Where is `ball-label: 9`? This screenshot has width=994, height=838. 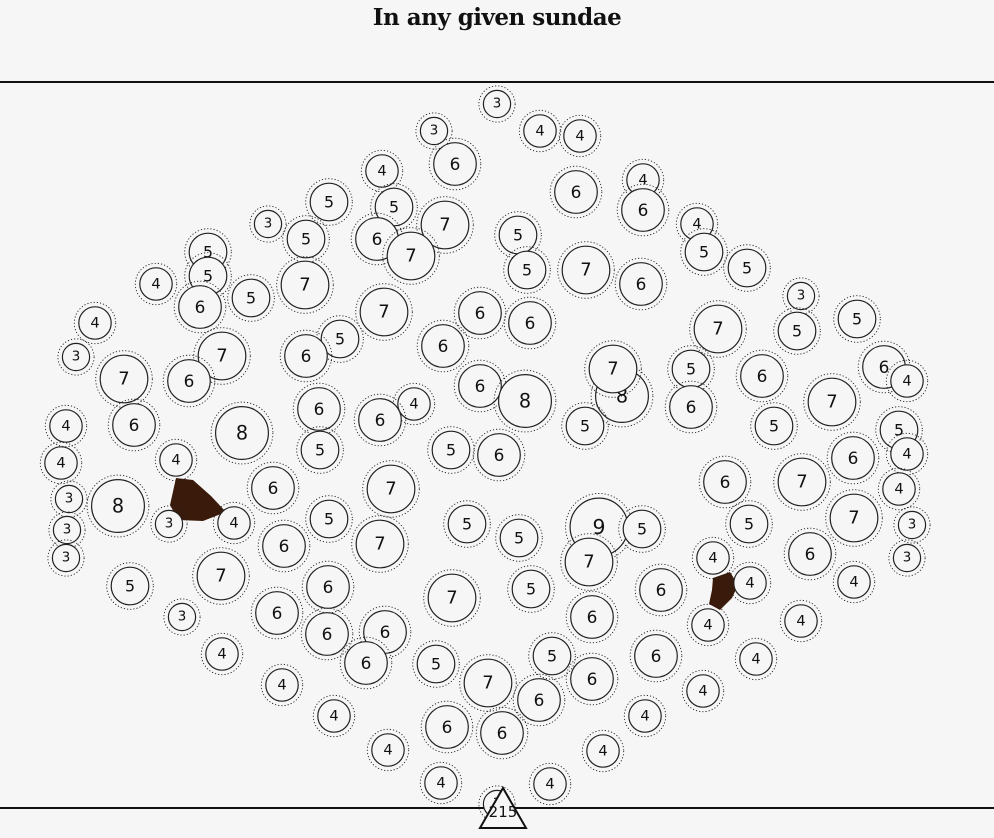
ball-label: 9 is located at coordinates (599, 527).